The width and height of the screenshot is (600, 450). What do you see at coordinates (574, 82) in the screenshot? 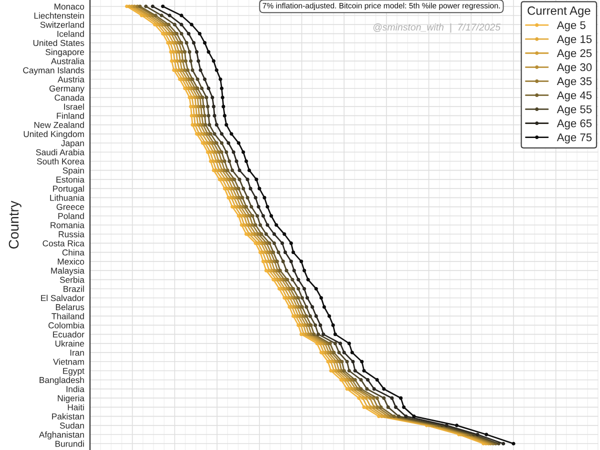
I see `legend-label: Age 35` at bounding box center [574, 82].